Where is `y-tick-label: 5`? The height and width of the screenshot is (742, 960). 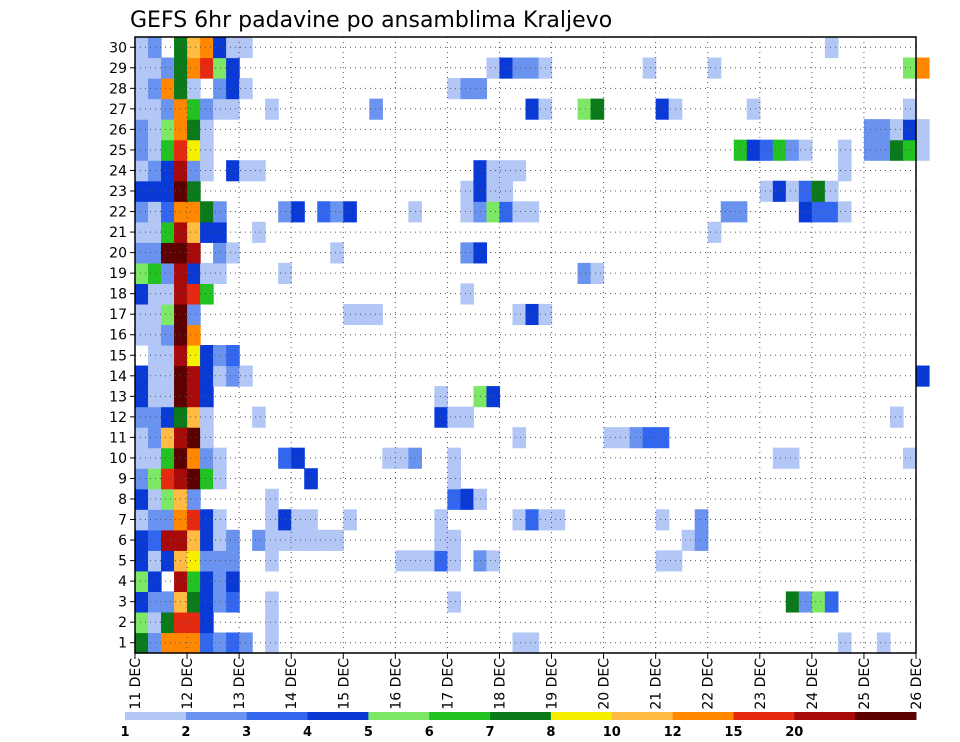 y-tick-label: 5 is located at coordinates (122, 562).